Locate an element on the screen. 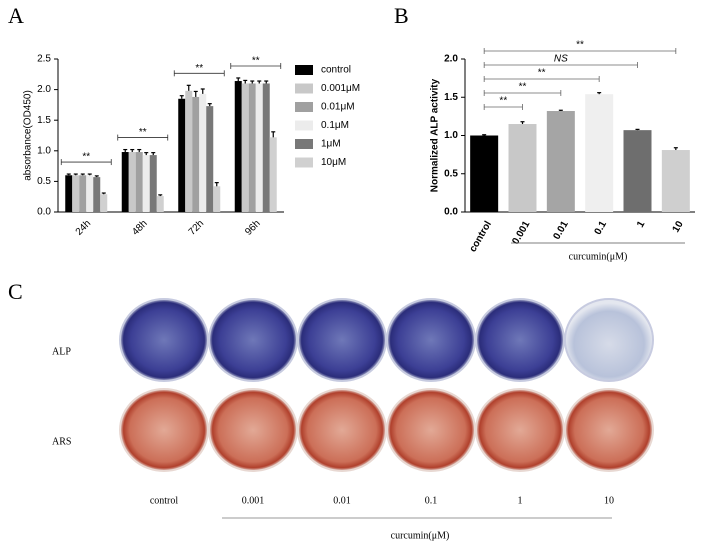 This screenshot has width=710, height=552. x-tick-label: 1 is located at coordinates (641, 224).